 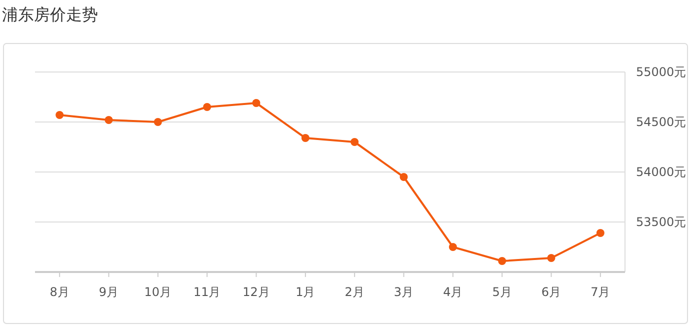 What do you see at coordinates (60, 292) in the screenshot?
I see `x-tick-label: 8月` at bounding box center [60, 292].